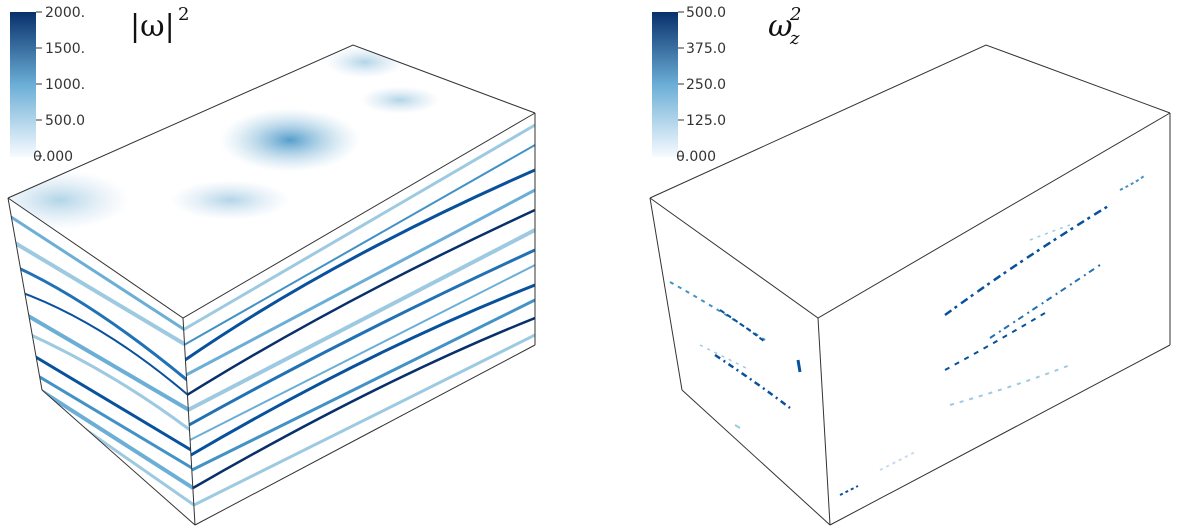  I want to click on panel-title-subscript: z, so click(794, 38).